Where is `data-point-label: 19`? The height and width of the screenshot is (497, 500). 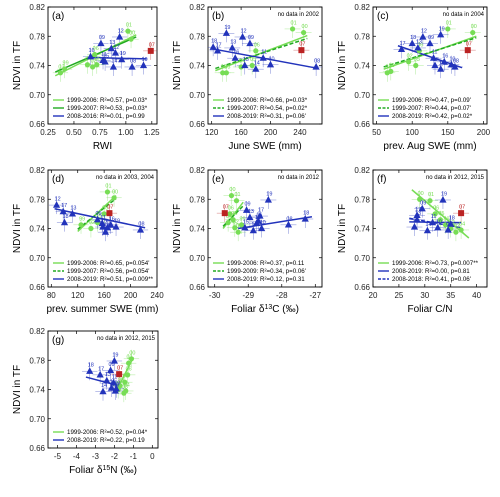
data-point-label: 19 is located at coordinates (117, 222).